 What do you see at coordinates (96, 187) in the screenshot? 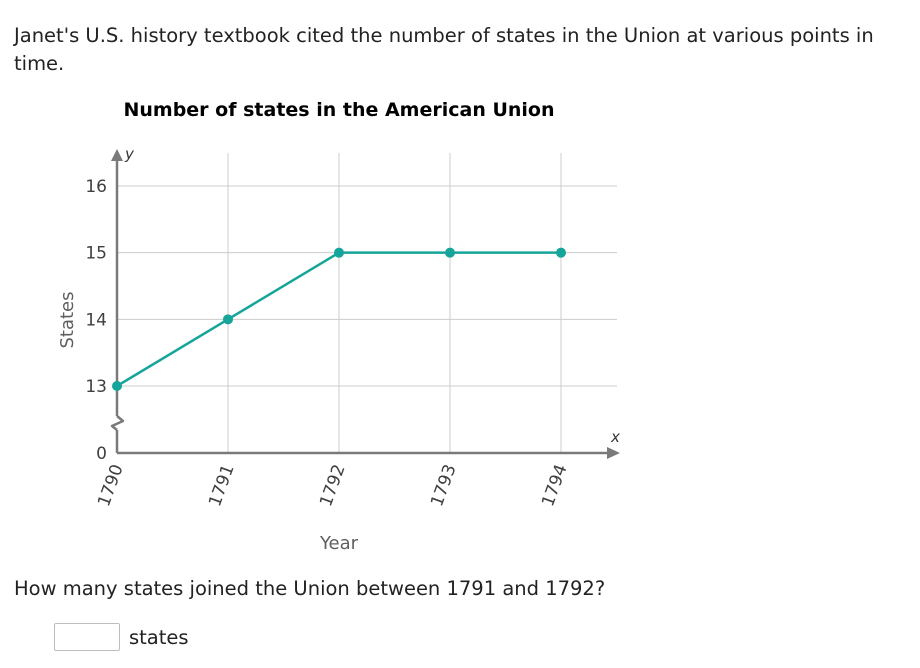
I see `y-tick-label: 16` at bounding box center [96, 187].